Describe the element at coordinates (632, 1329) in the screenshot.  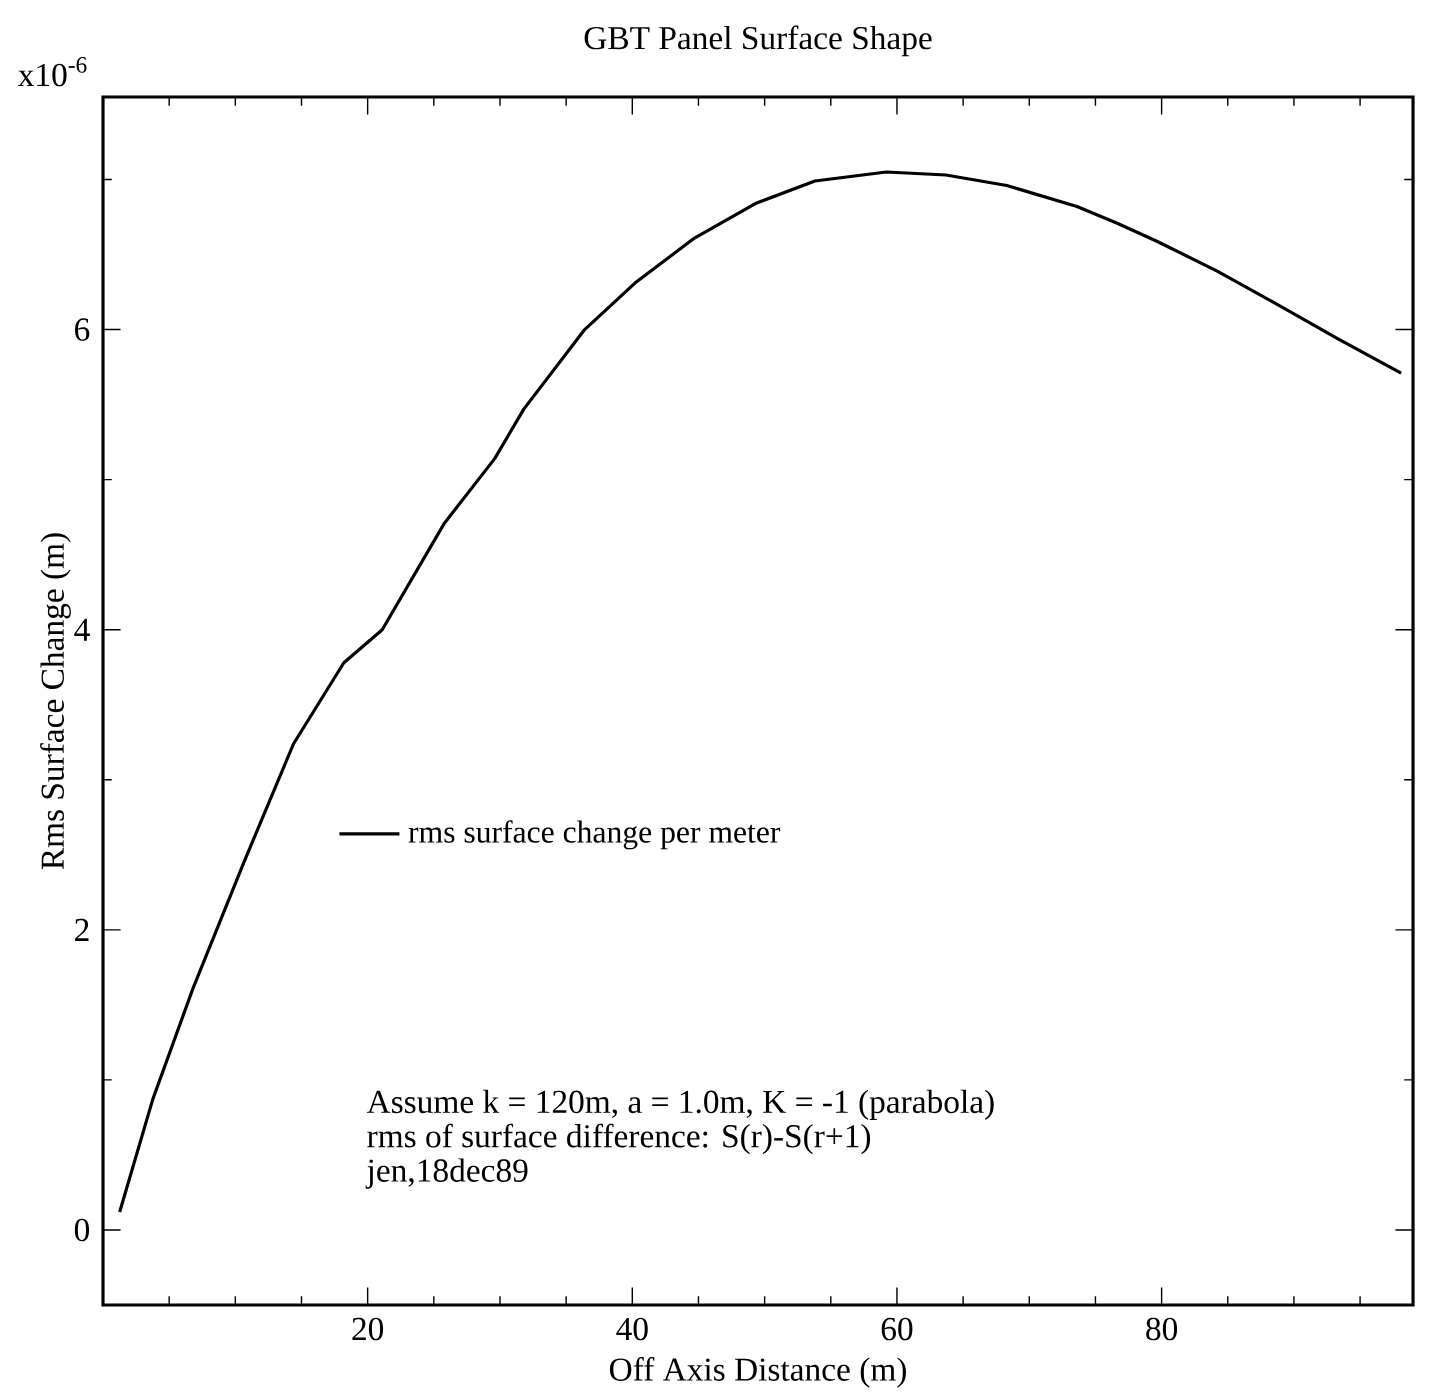
I see `x-tick-label: 40` at that location.